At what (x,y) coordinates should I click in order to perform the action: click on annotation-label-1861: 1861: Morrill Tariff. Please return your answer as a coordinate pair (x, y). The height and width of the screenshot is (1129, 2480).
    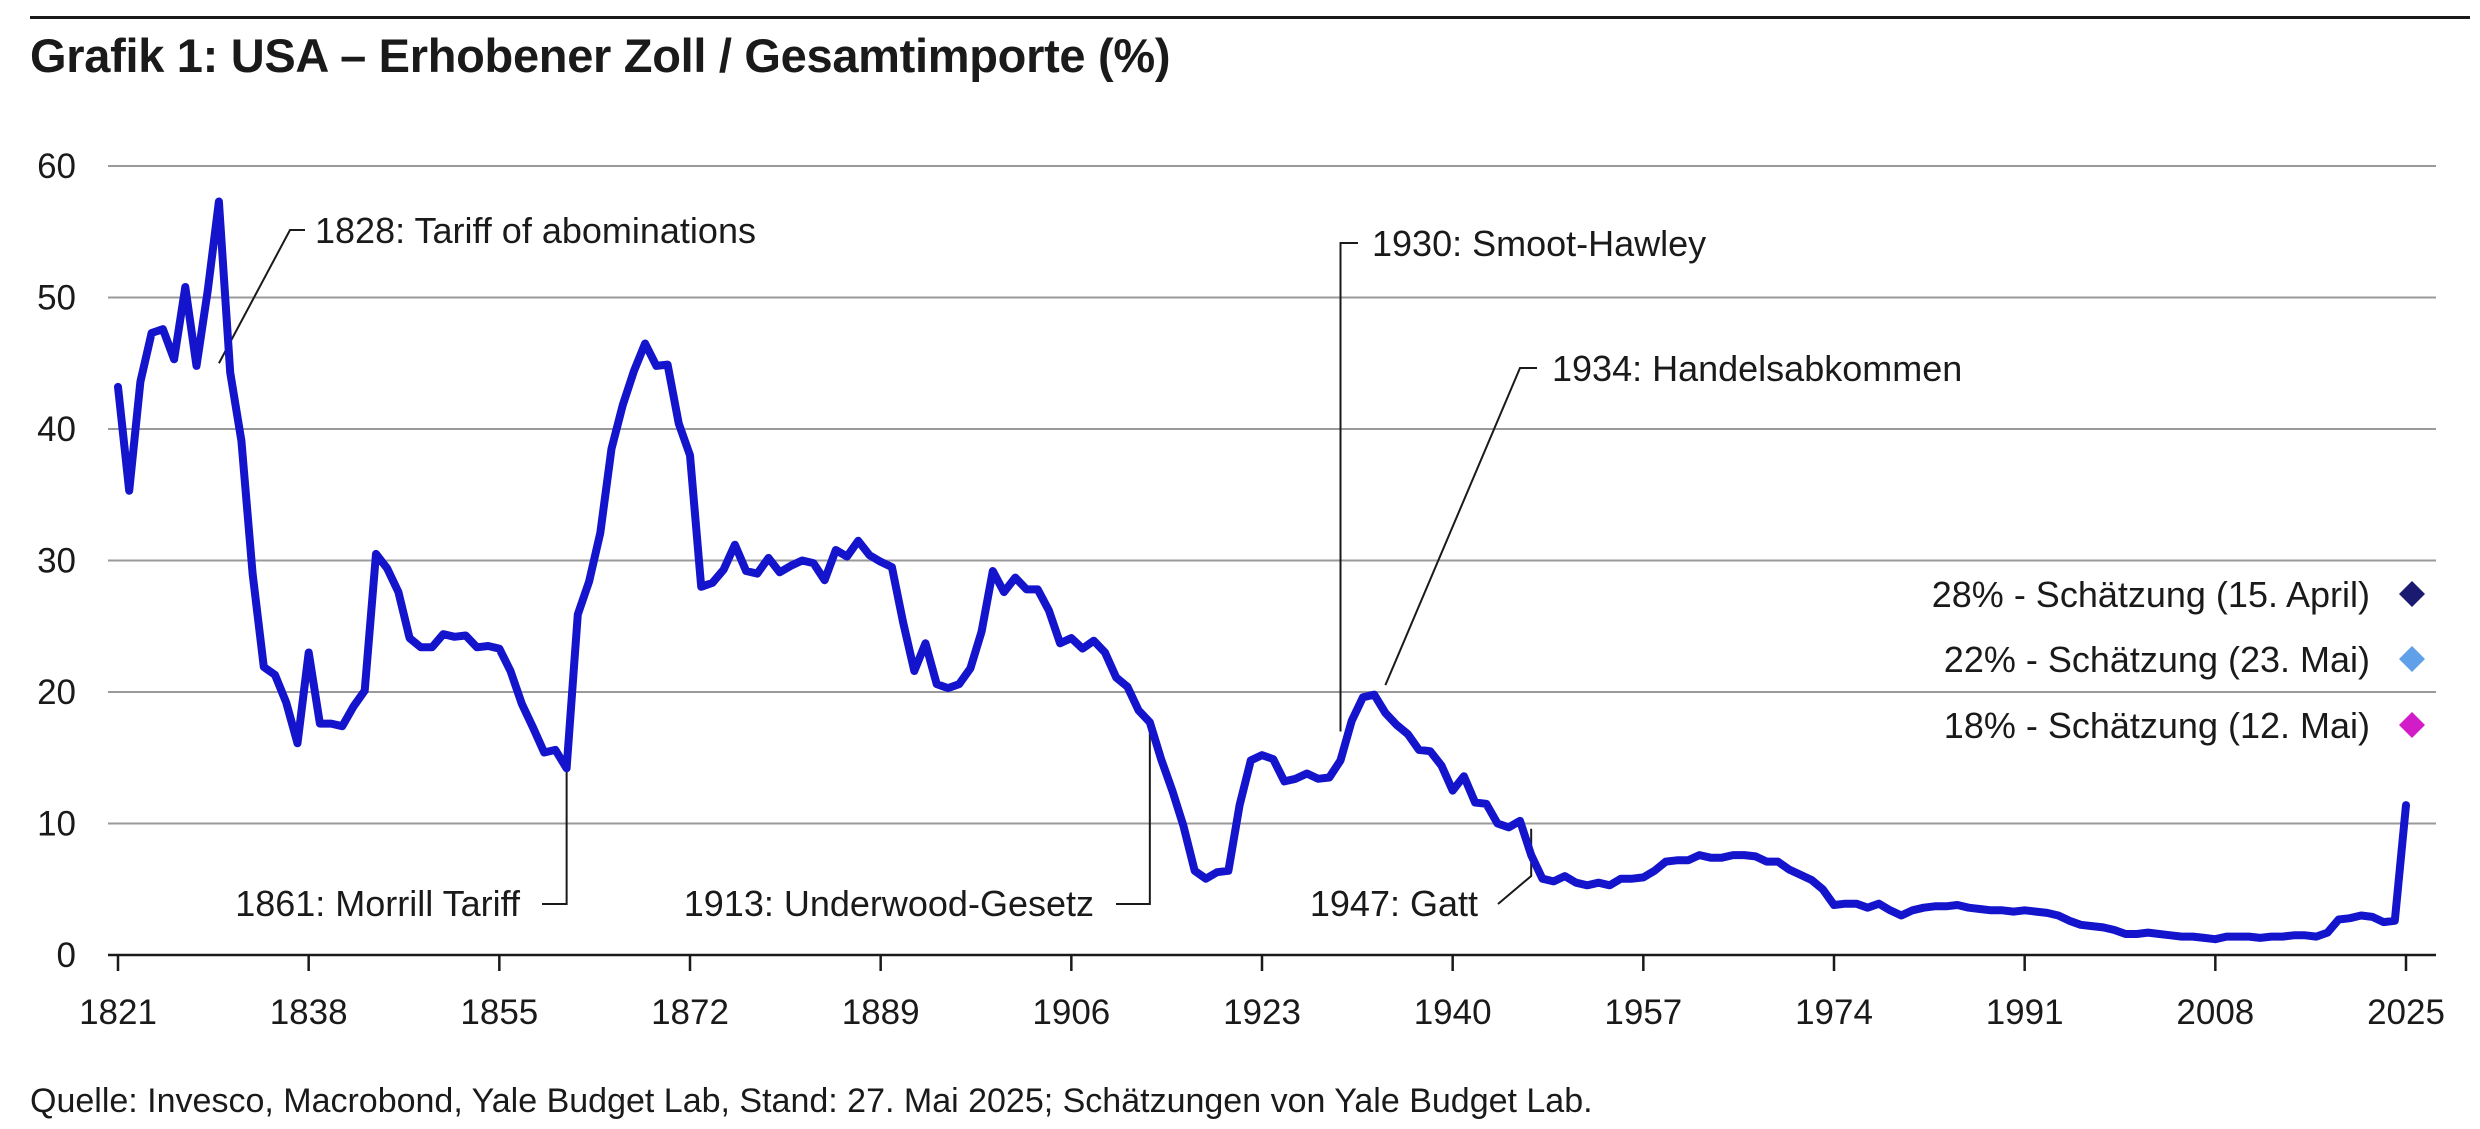
    Looking at the image, I should click on (378, 903).